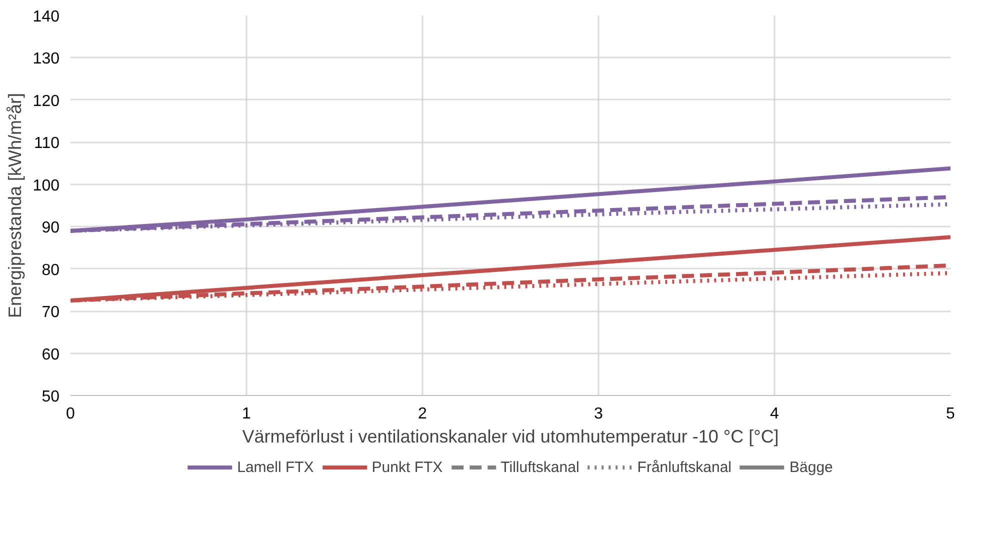 The image size is (1000, 553). What do you see at coordinates (46, 101) in the screenshot?
I see `y-tick-label: 120` at bounding box center [46, 101].